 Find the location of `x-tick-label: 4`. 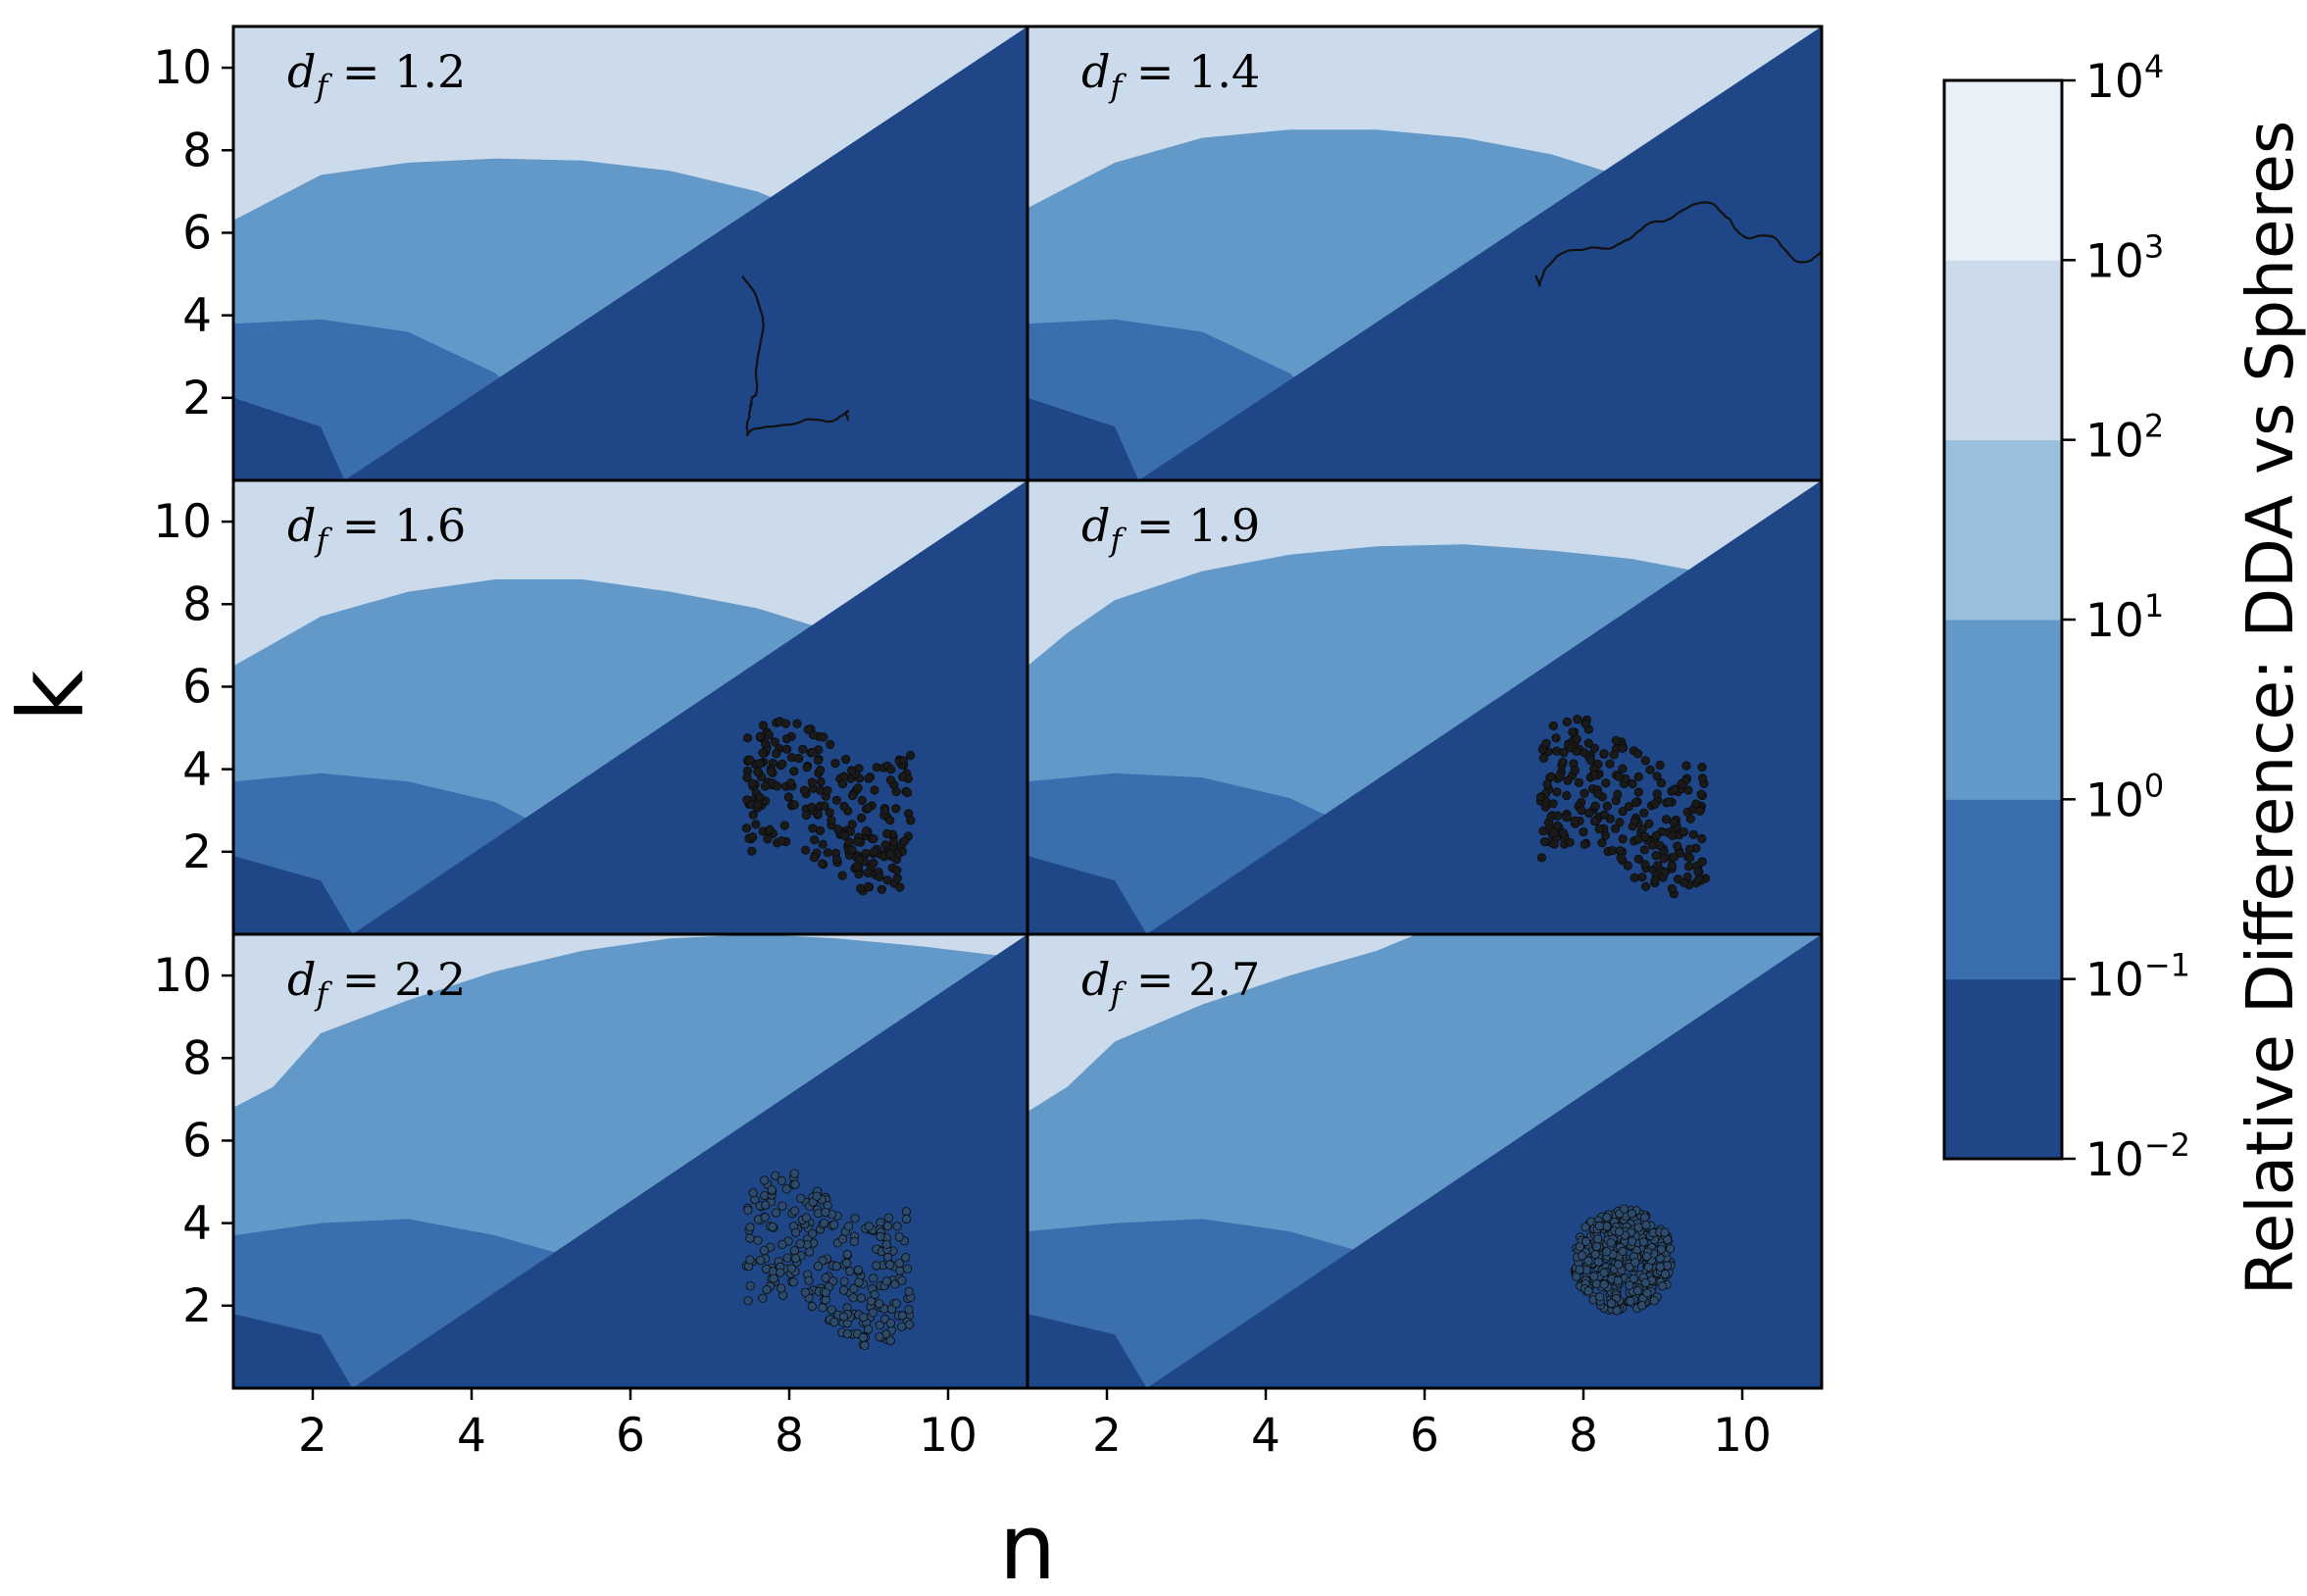

x-tick-label: 4 is located at coordinates (1265, 1436).